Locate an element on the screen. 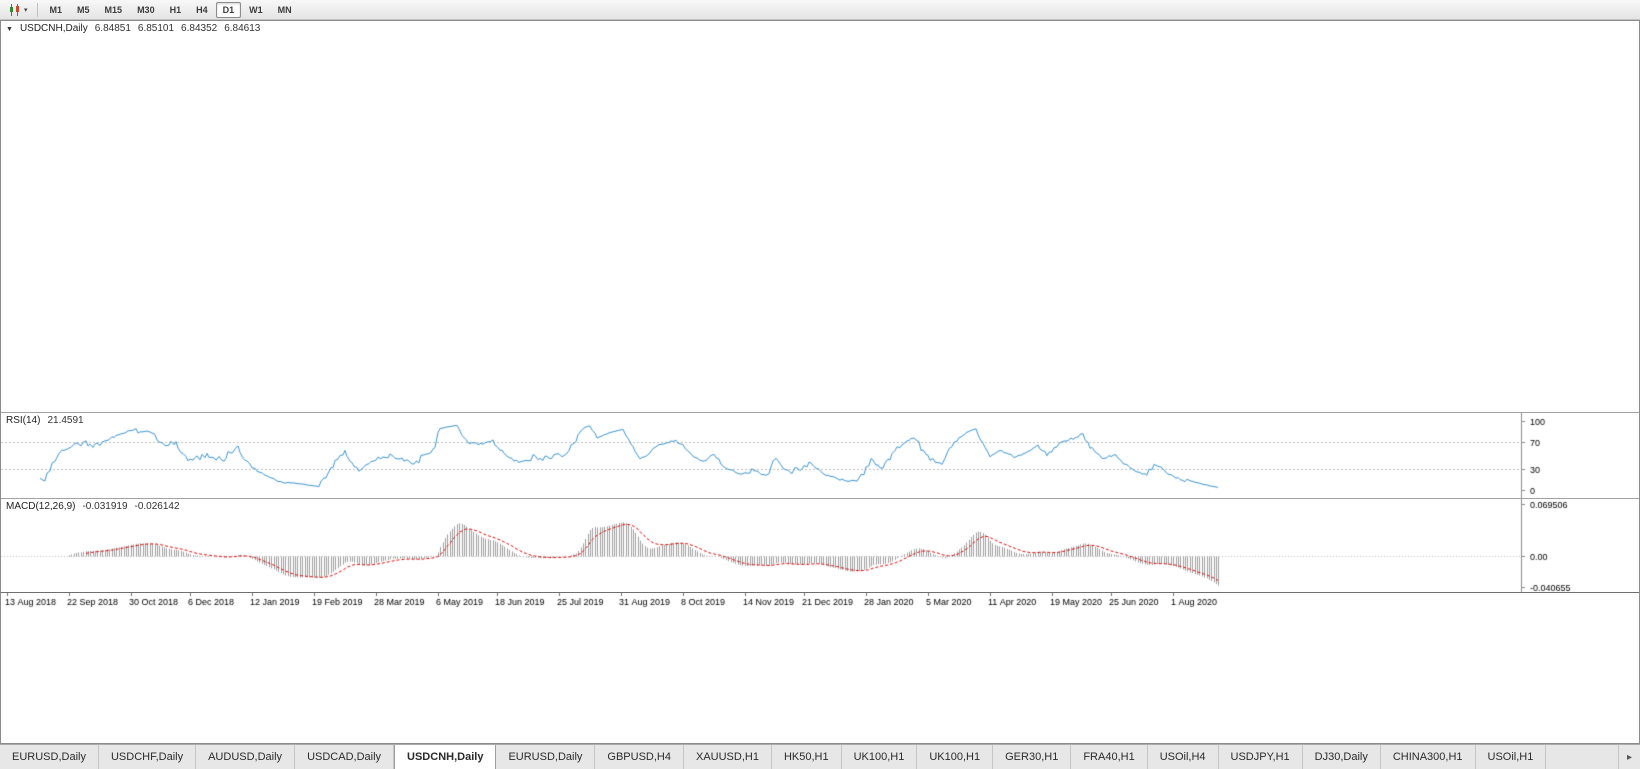 The image size is (1640, 769). timeframe-button-m1: M1 is located at coordinates (56, 9).